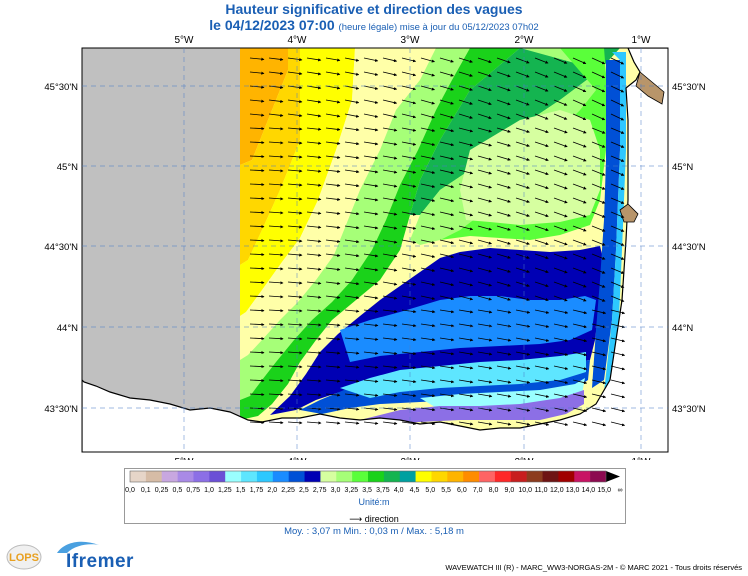 Image resolution: width=748 pixels, height=576 pixels. Describe the element at coordinates (430, 490) in the screenshot. I see `colorbar-tick-label: 5,0` at that location.